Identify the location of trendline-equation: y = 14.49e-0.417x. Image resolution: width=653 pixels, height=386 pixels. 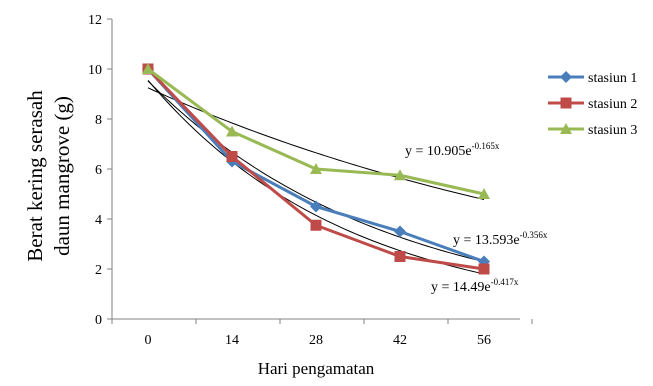
(475, 286).